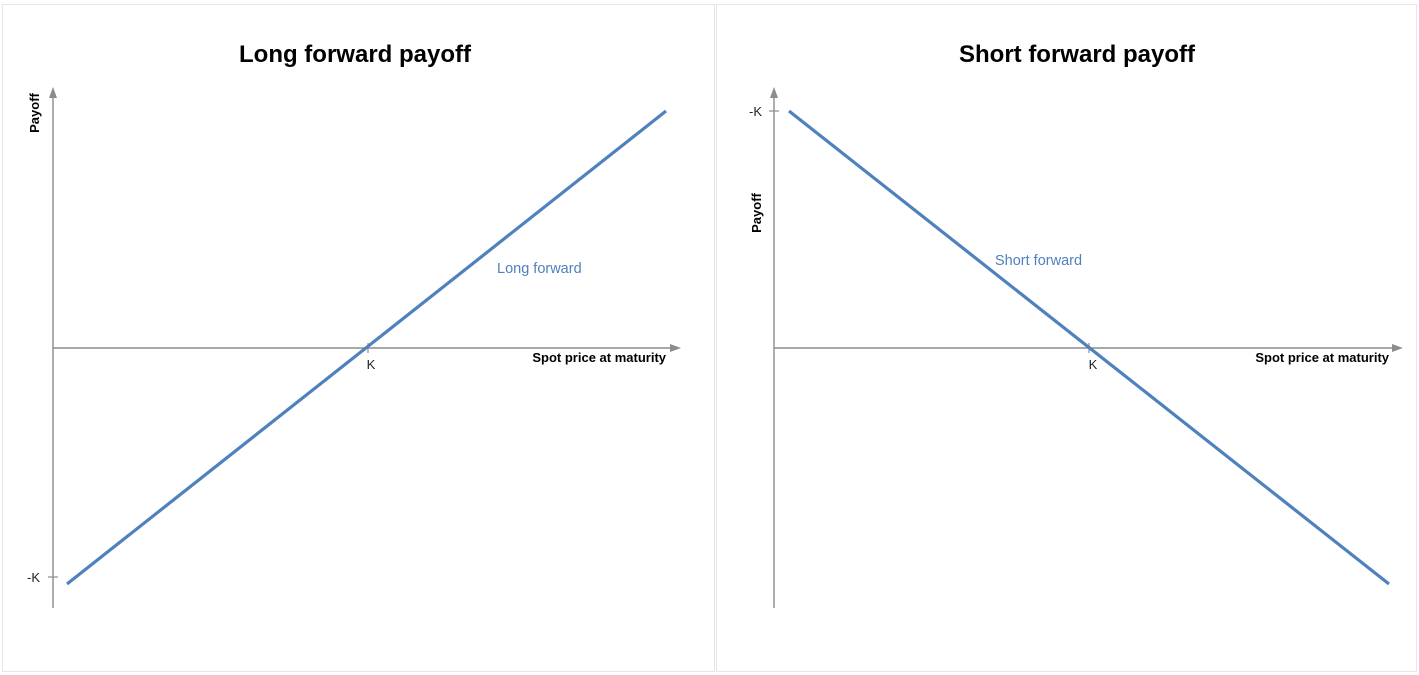 The image size is (1419, 675). What do you see at coordinates (1077, 54) in the screenshot?
I see `chart-title: Short forward payoff` at bounding box center [1077, 54].